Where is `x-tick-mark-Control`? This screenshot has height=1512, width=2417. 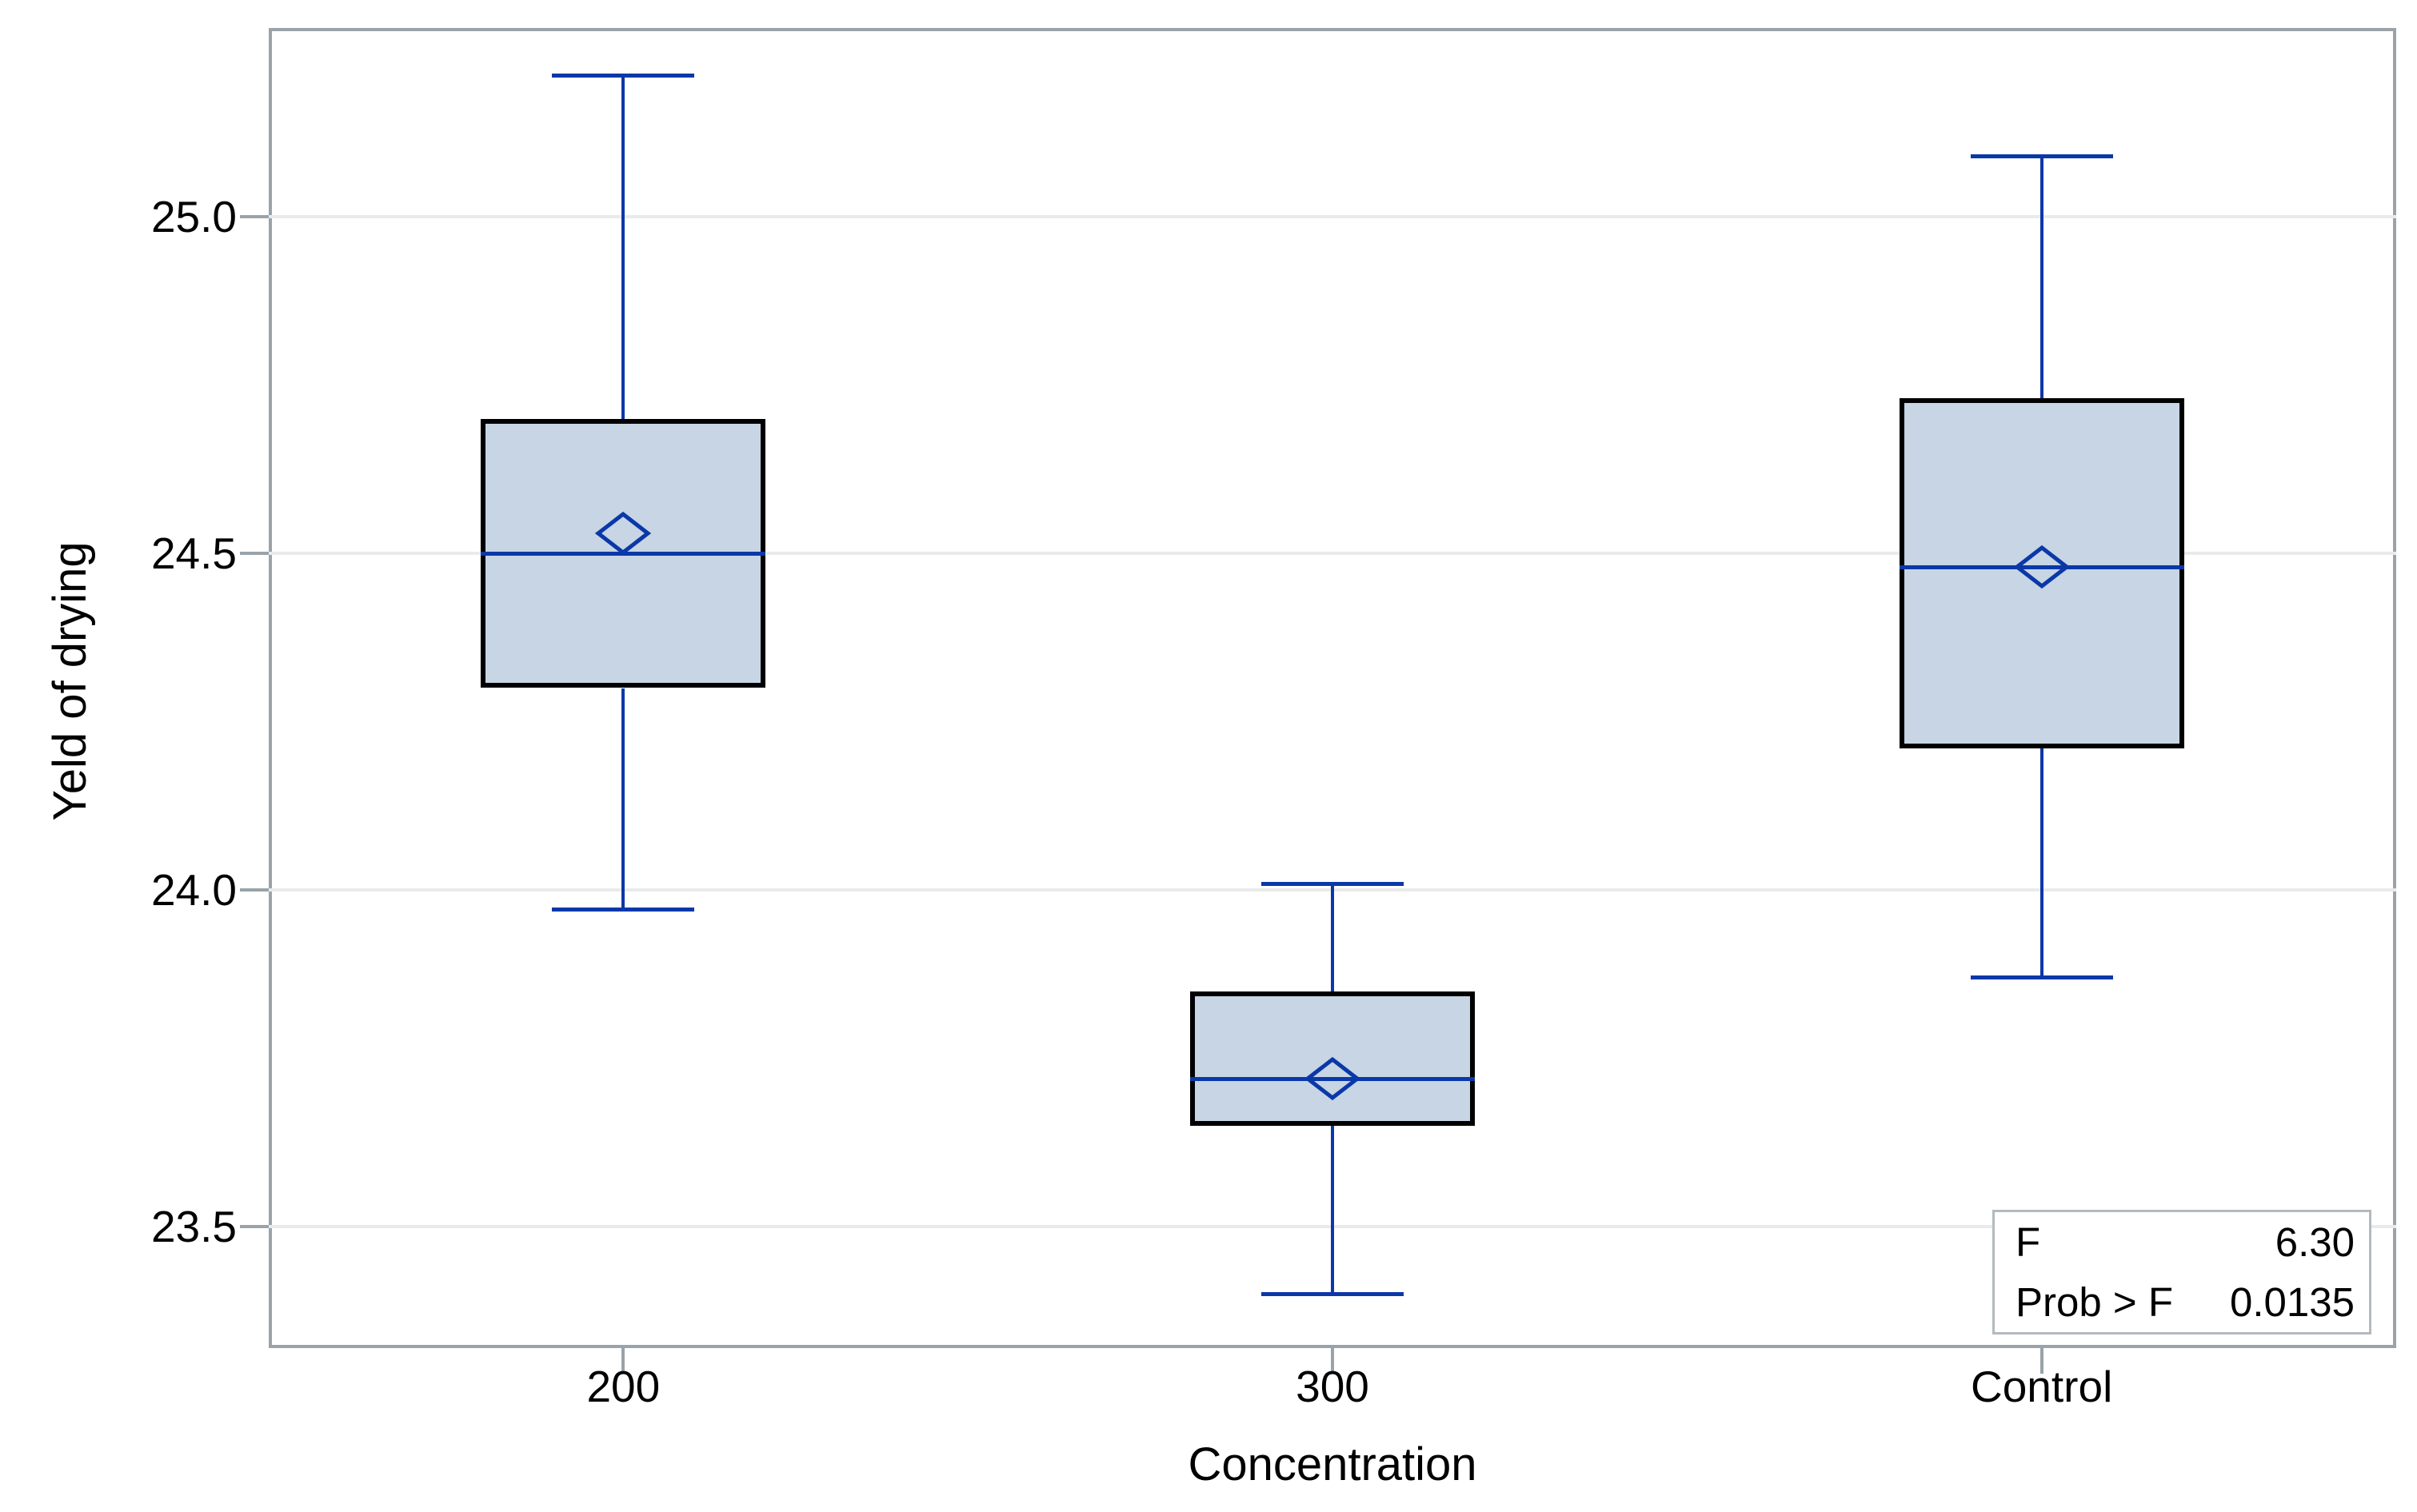 x-tick-mark-Control is located at coordinates (2041, 1361).